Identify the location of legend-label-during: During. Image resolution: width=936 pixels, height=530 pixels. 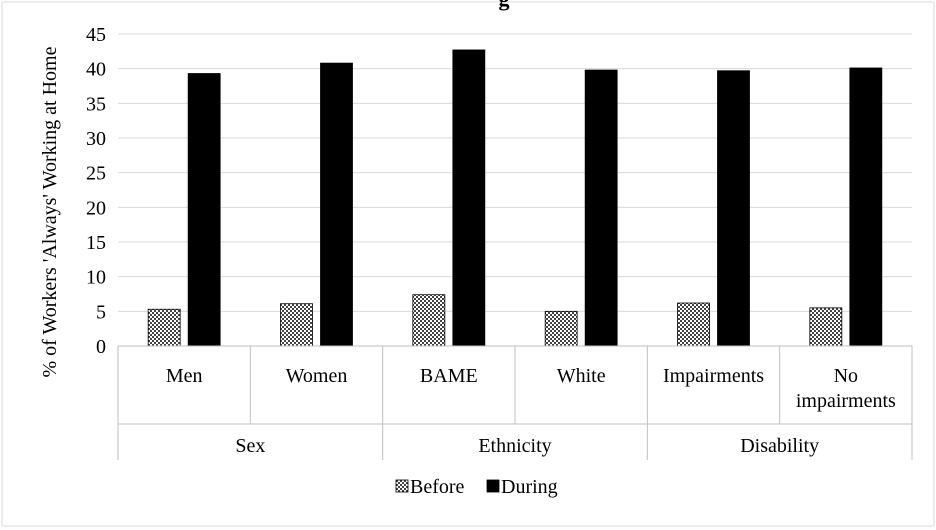
(529, 487).